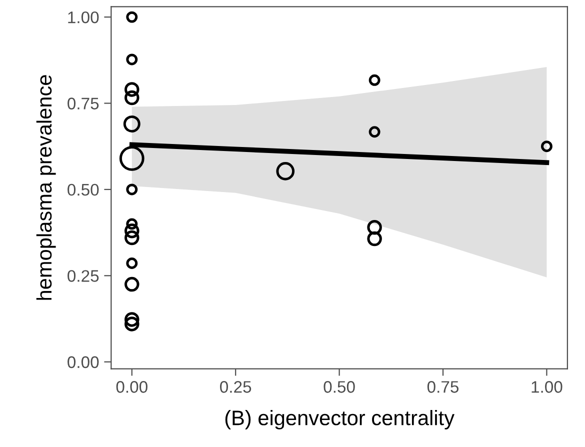 The height and width of the screenshot is (447, 585). Describe the element at coordinates (83, 104) in the screenshot. I see `y-tick-label: 0.75` at that location.